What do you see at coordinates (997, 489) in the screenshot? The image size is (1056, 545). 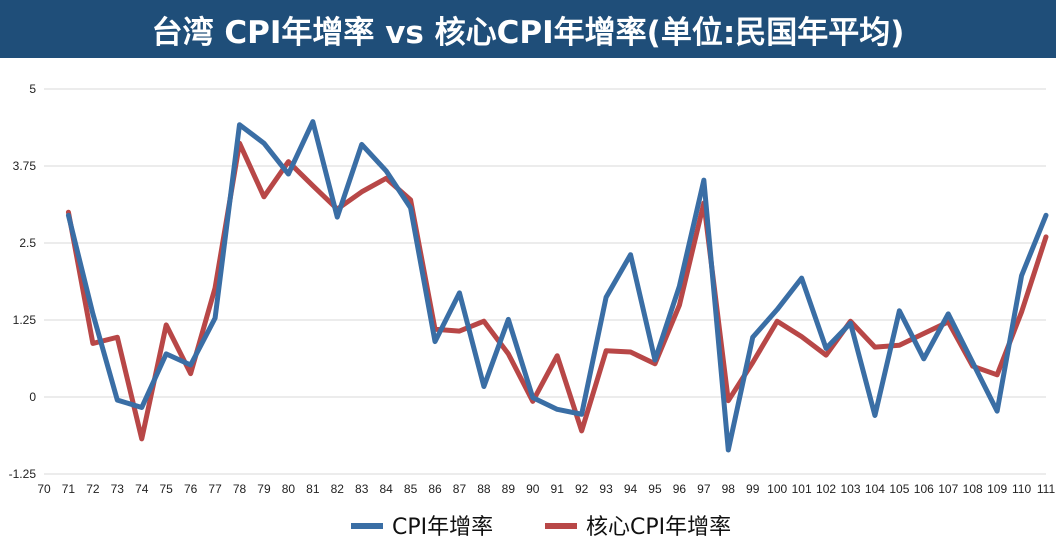 I see `x-tick-label: 109` at bounding box center [997, 489].